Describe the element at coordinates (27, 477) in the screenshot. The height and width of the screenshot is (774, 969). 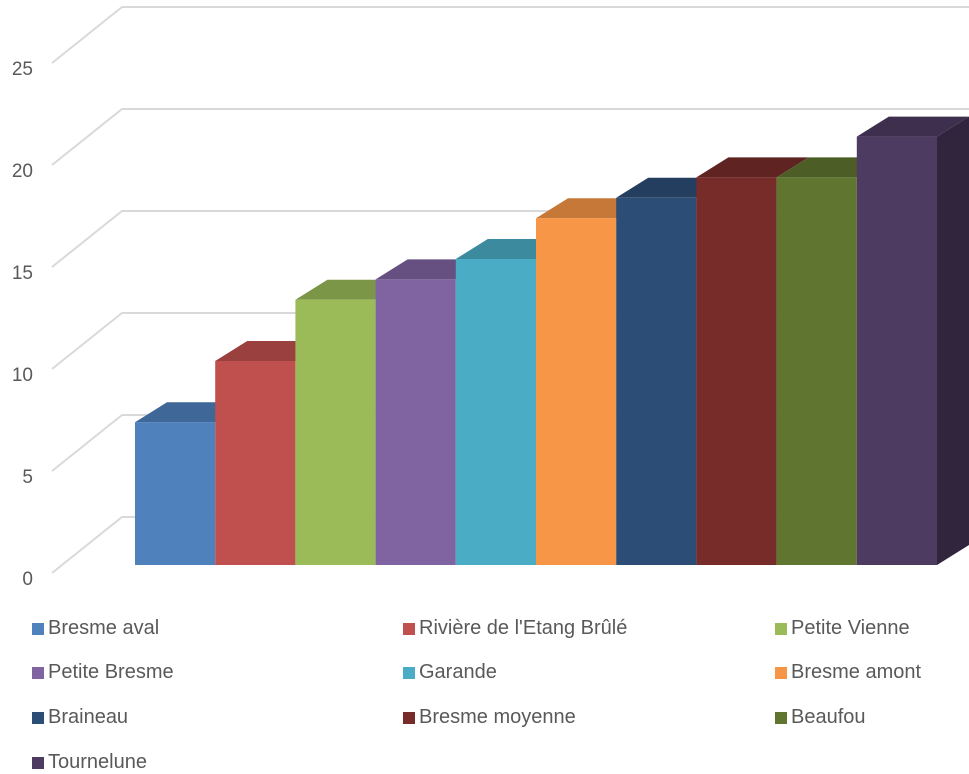
I see `y-tick-label: 5` at that location.